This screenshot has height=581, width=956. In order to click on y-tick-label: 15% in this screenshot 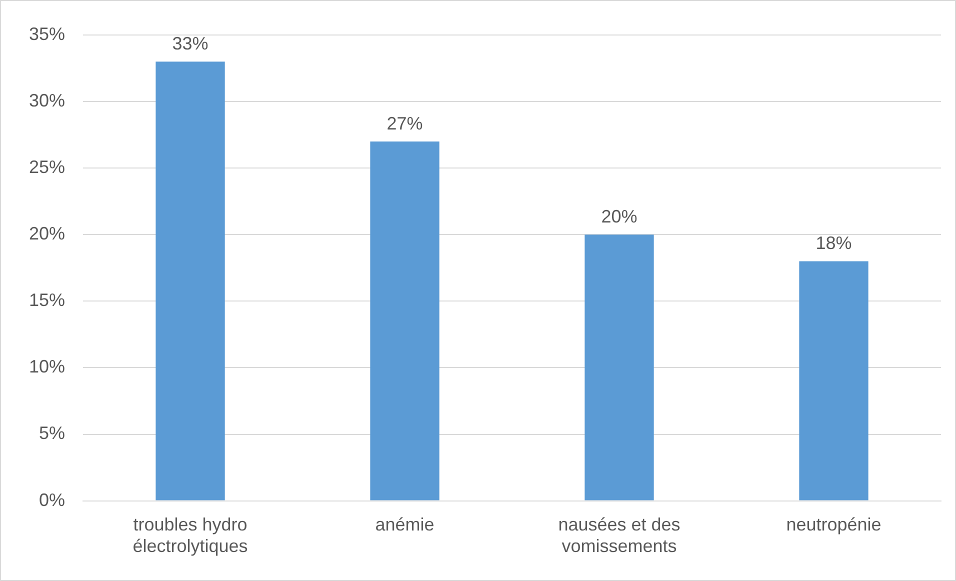, I will do `click(47, 300)`.